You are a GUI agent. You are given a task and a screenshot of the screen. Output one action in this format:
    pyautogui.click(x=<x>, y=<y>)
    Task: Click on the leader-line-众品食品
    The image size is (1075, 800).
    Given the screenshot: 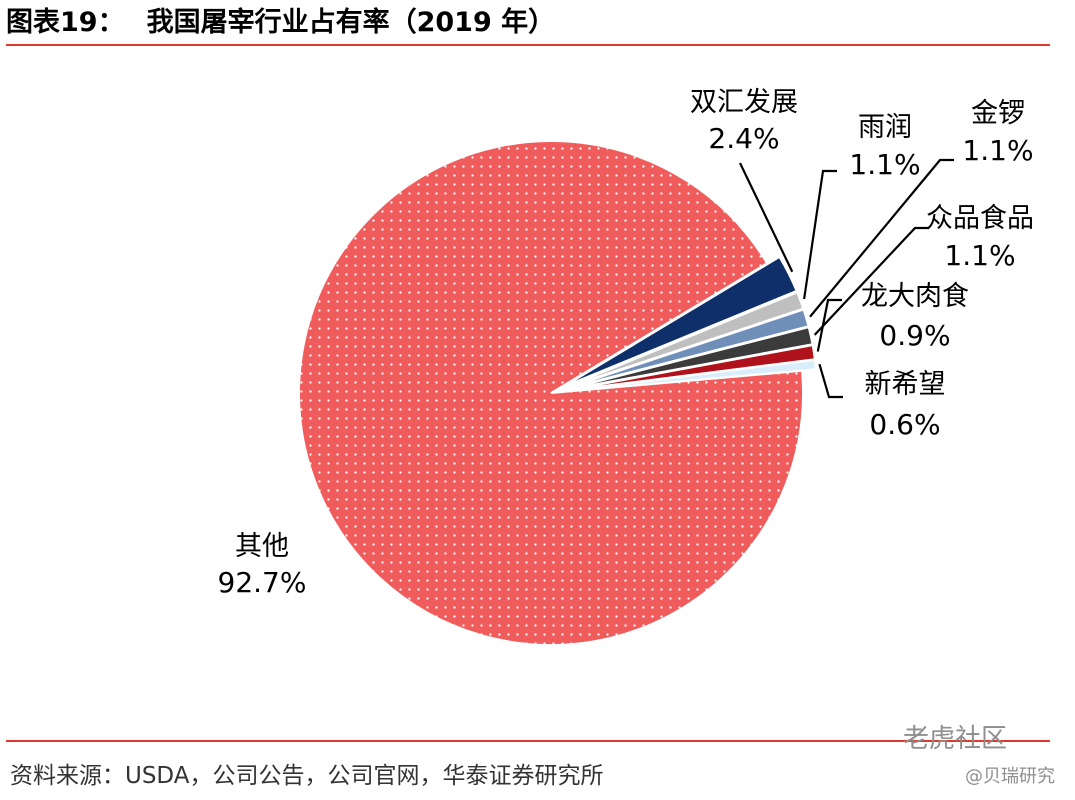 What is the action you would take?
    pyautogui.click(x=871, y=281)
    